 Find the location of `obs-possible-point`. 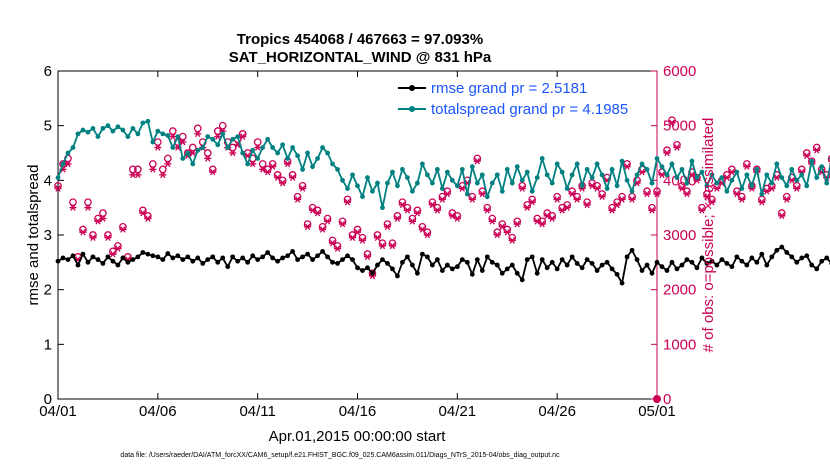

obs-possible-point is located at coordinates (133, 169).